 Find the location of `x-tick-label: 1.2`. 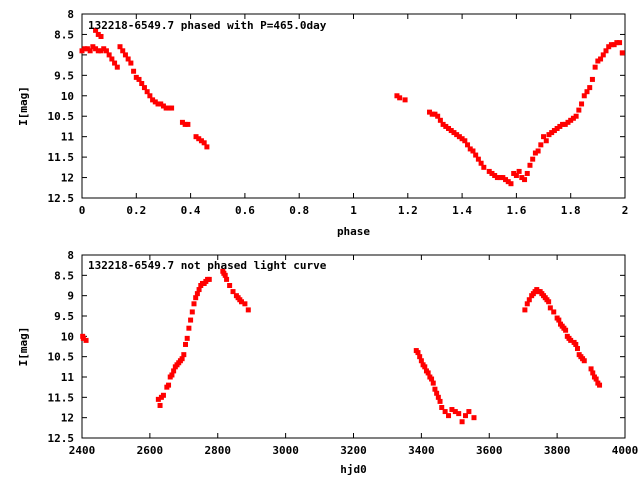

x-tick-label: 1.2 is located at coordinates (408, 210).